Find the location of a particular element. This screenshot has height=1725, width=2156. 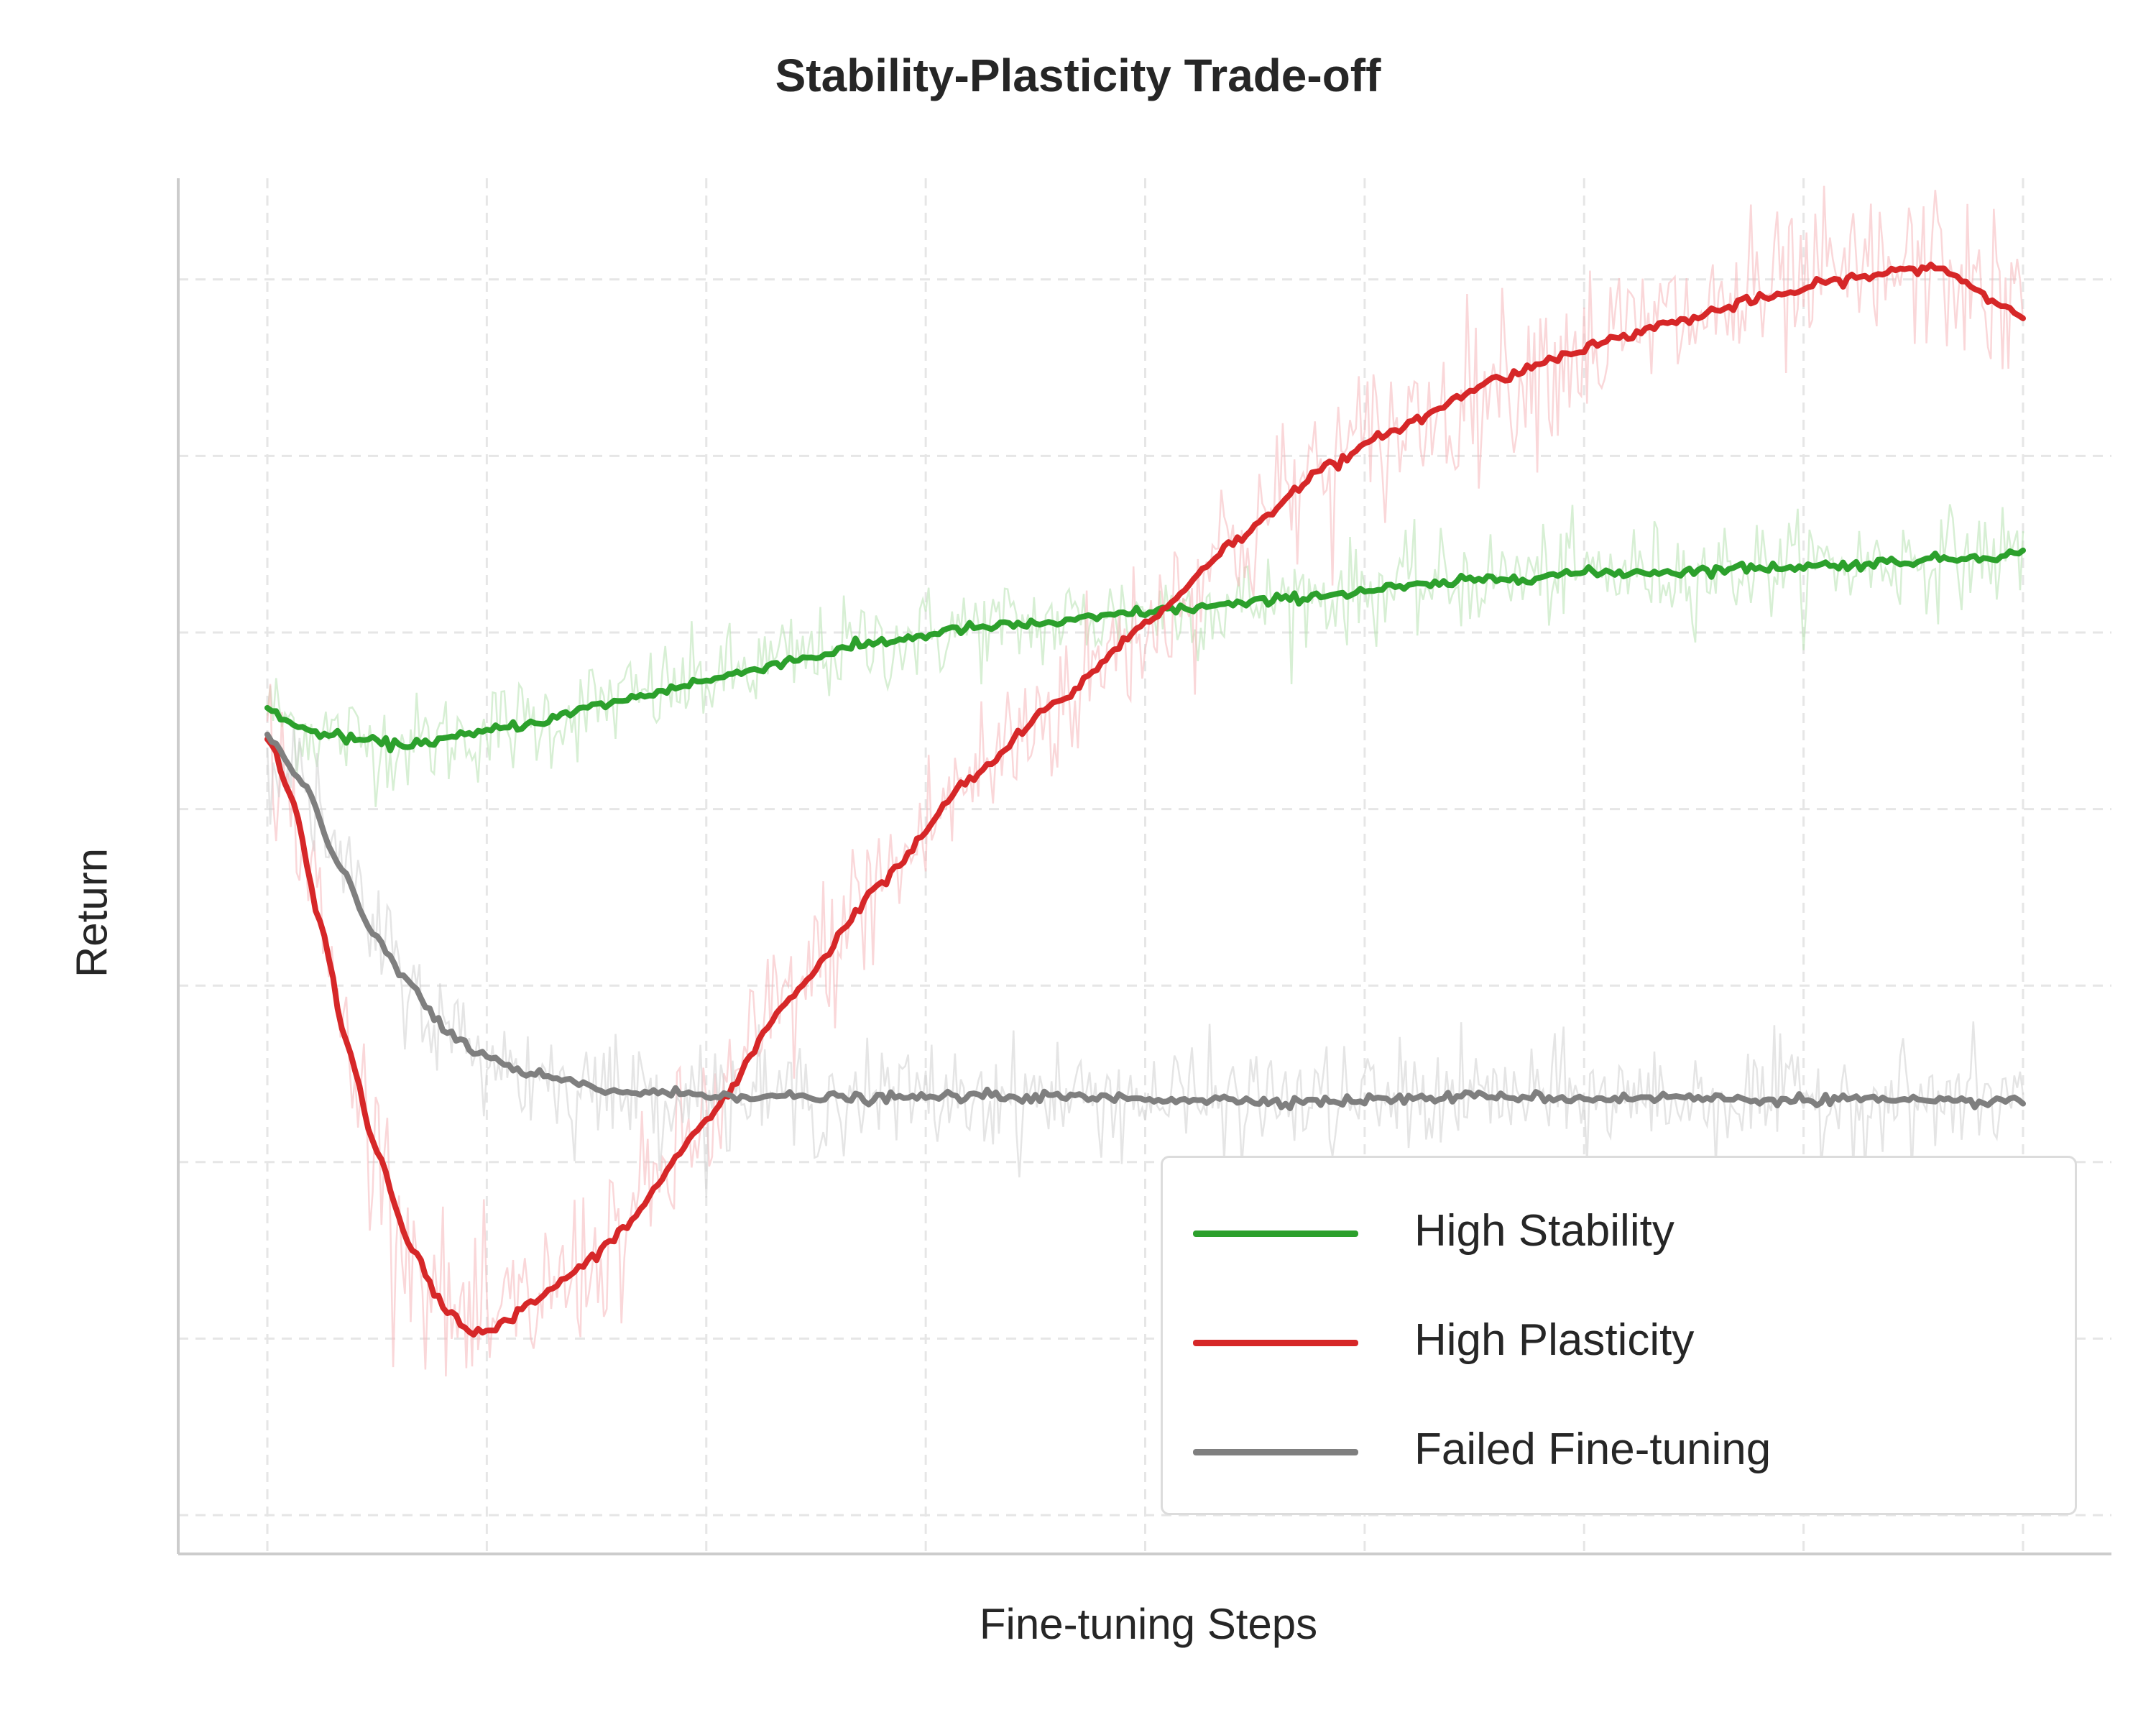

chart-title: Stability-Plasticity Trade-off is located at coordinates (1078, 75).